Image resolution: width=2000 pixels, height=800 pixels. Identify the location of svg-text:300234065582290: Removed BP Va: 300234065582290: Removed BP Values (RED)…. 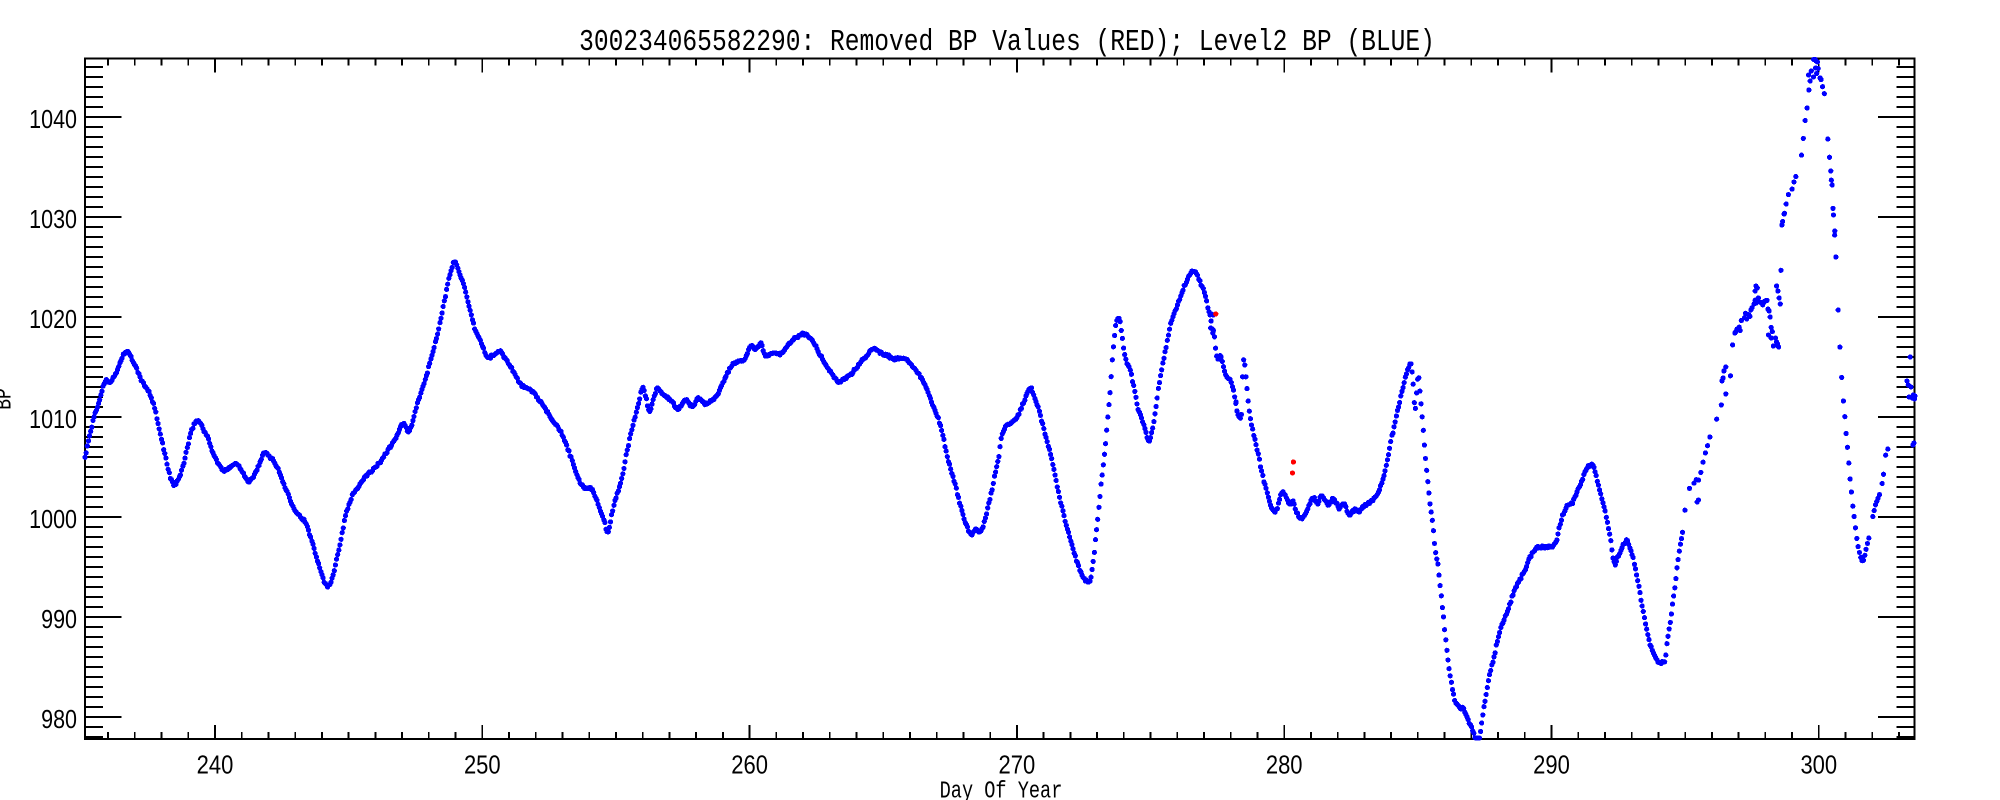
(1007, 43).